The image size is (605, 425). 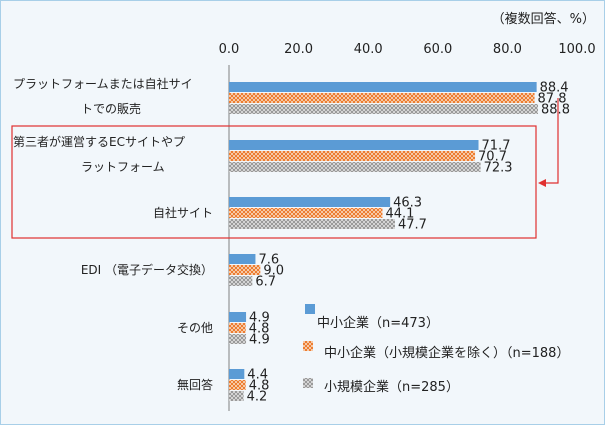 What do you see at coordinates (268, 260) in the screenshot?
I see `data-label: 7.6` at bounding box center [268, 260].